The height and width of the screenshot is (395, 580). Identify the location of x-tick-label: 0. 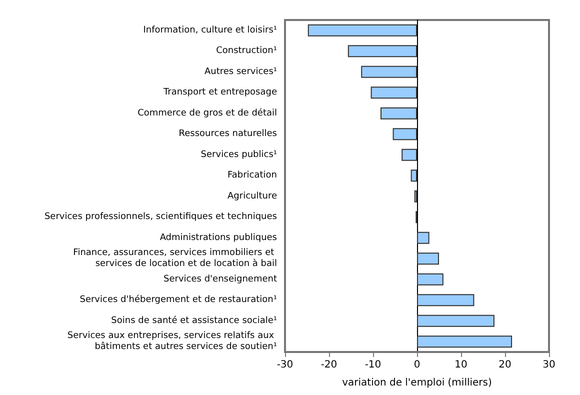
(417, 365).